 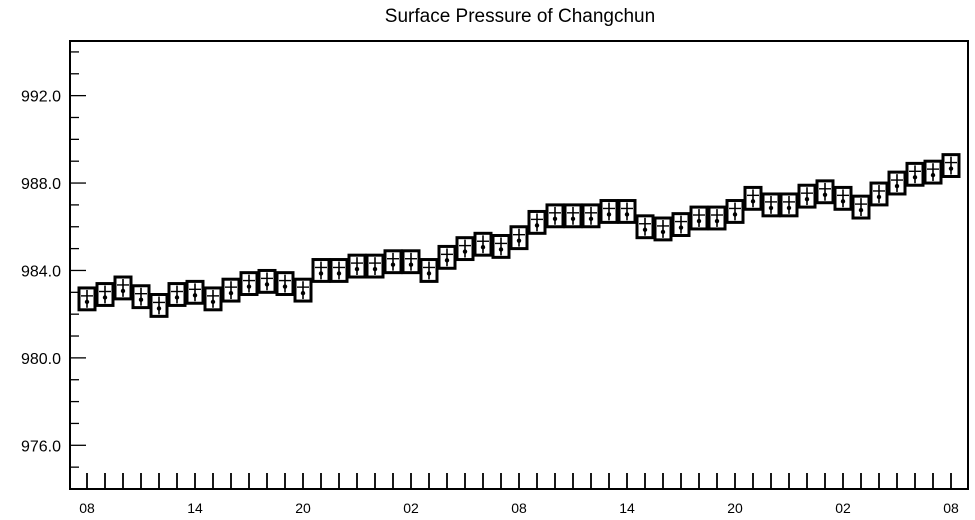 I want to click on x-tick-label: 02, so click(x=411, y=508).